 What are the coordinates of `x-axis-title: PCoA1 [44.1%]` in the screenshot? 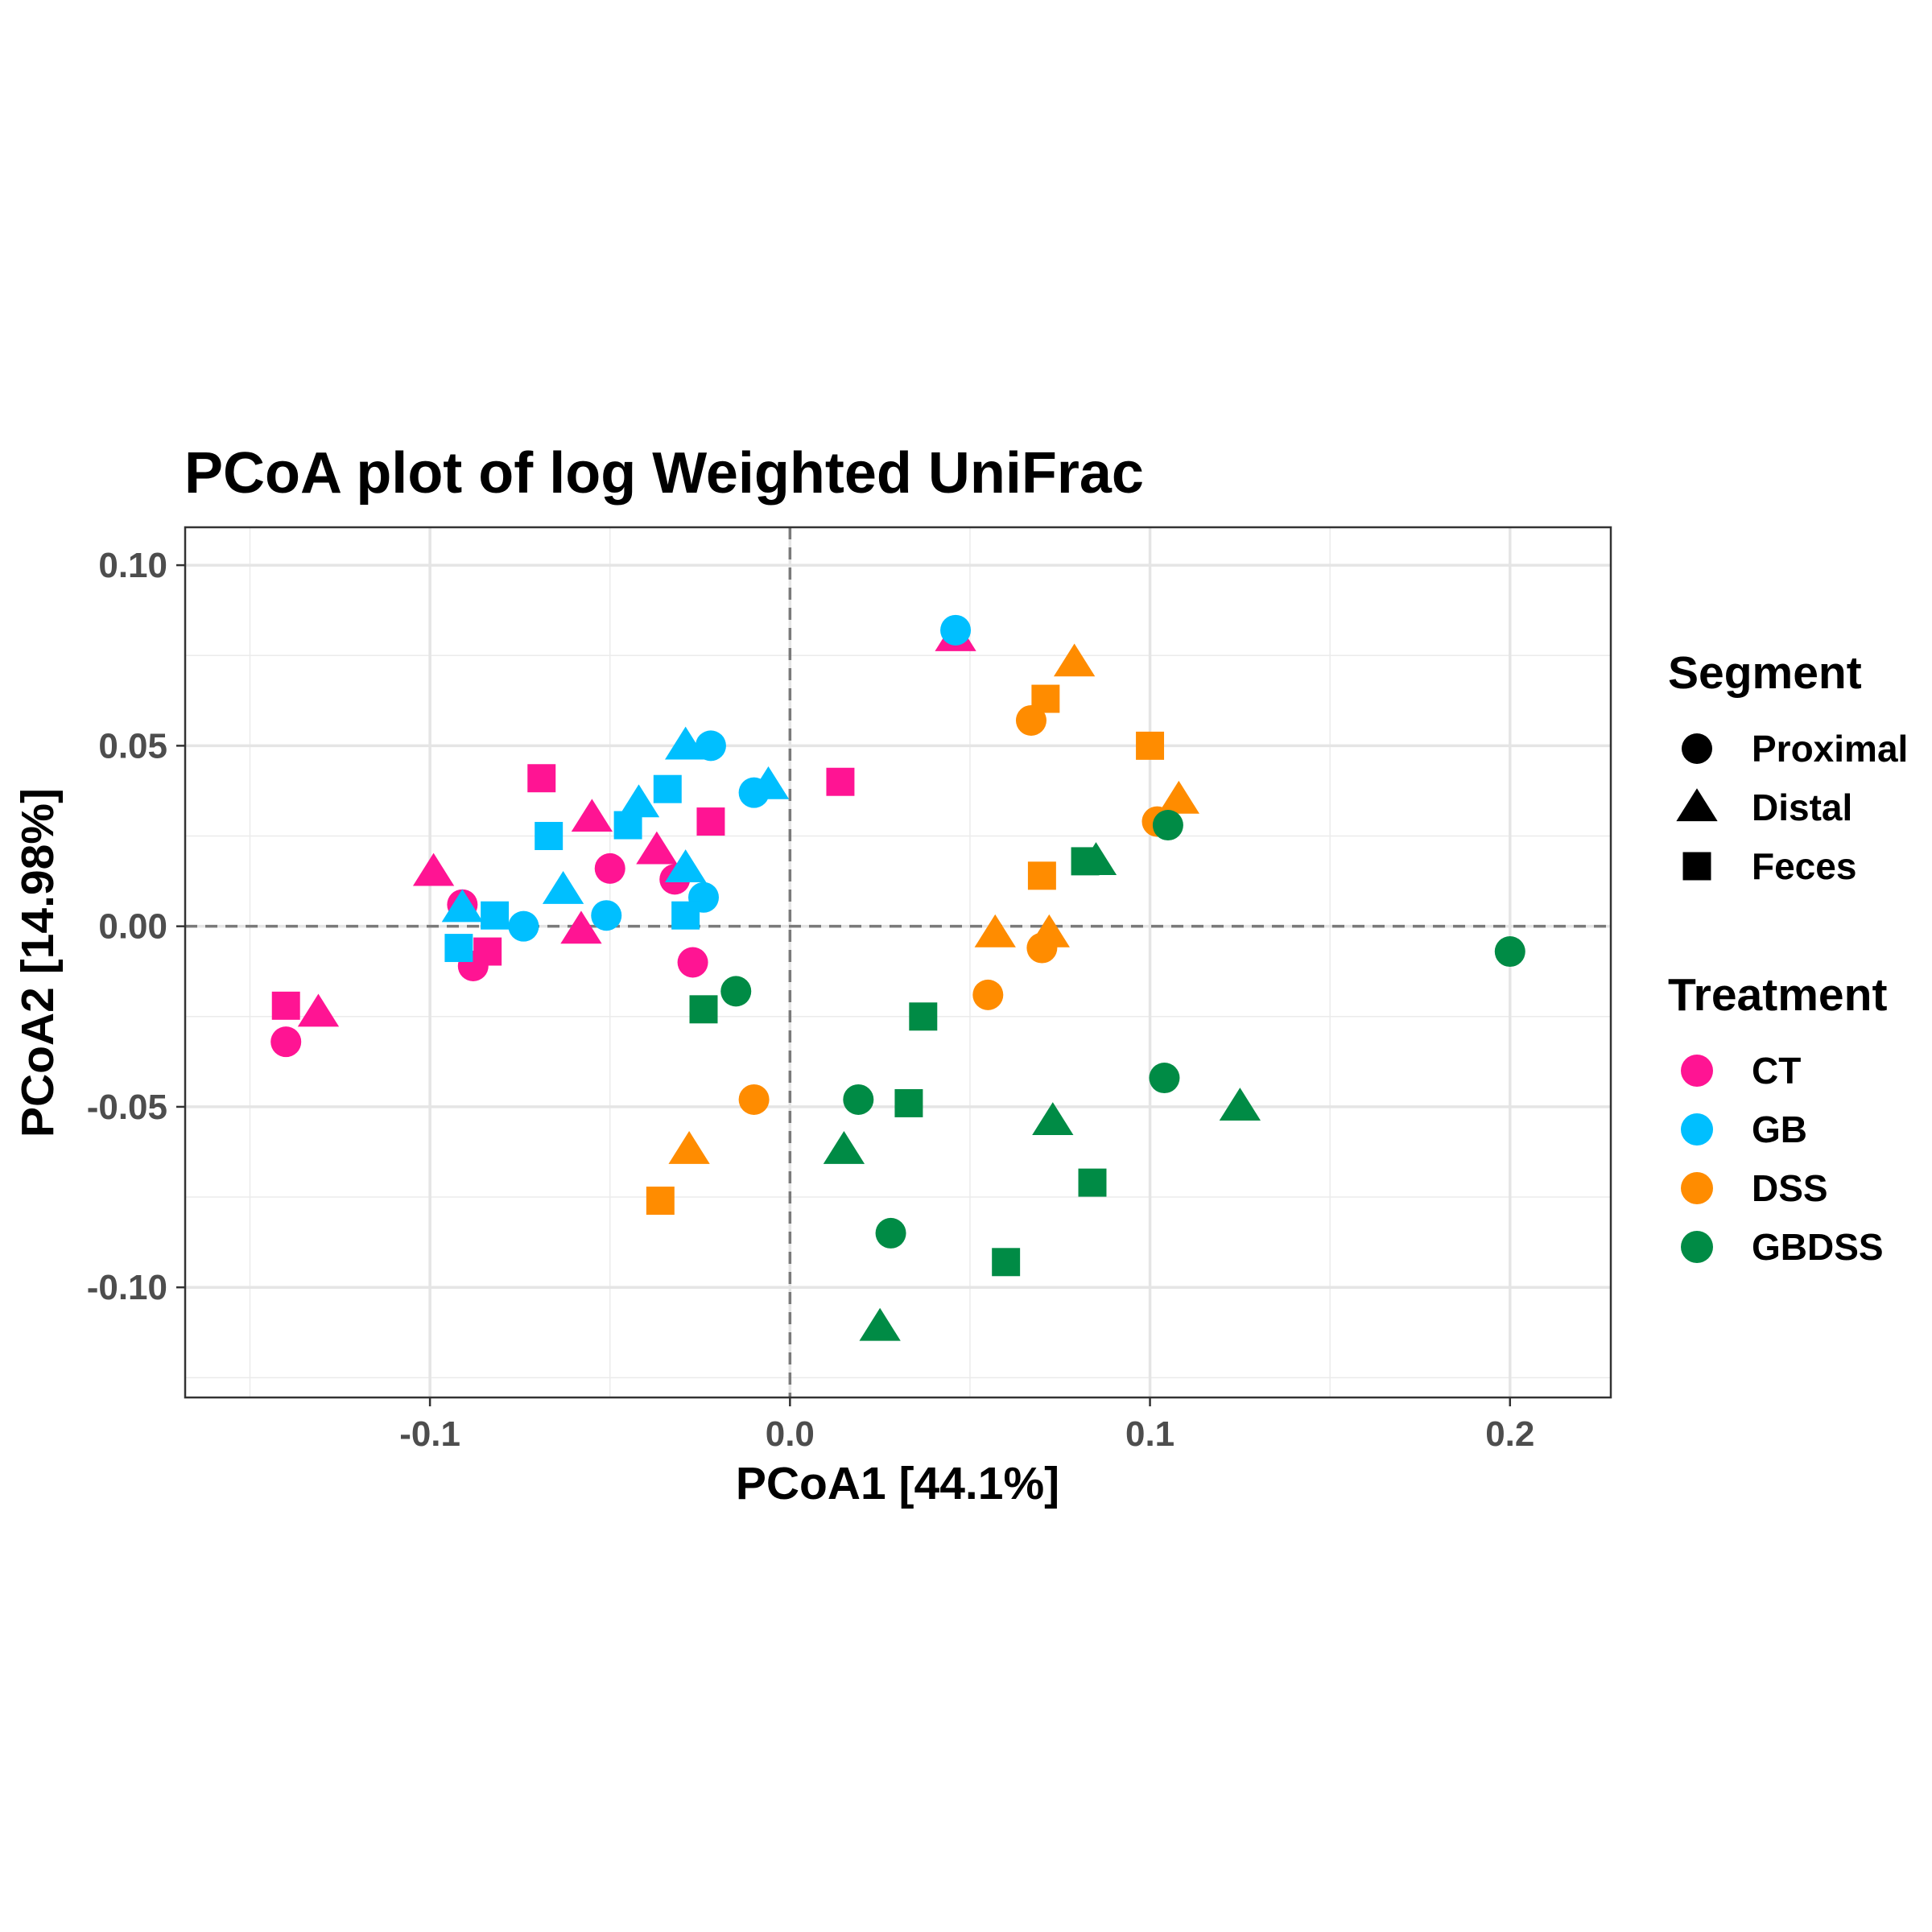 It's located at (897, 1483).